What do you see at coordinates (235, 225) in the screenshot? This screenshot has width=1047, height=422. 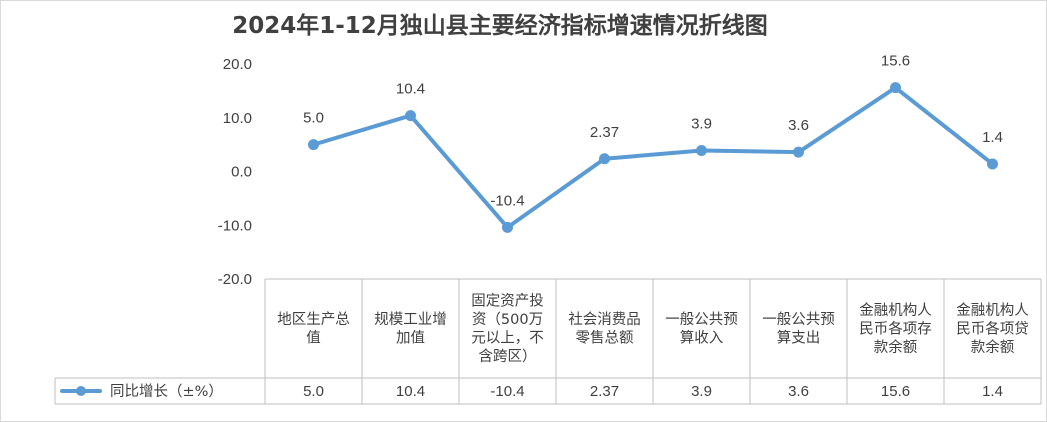 I see `y-tick-label: -10.0` at bounding box center [235, 225].